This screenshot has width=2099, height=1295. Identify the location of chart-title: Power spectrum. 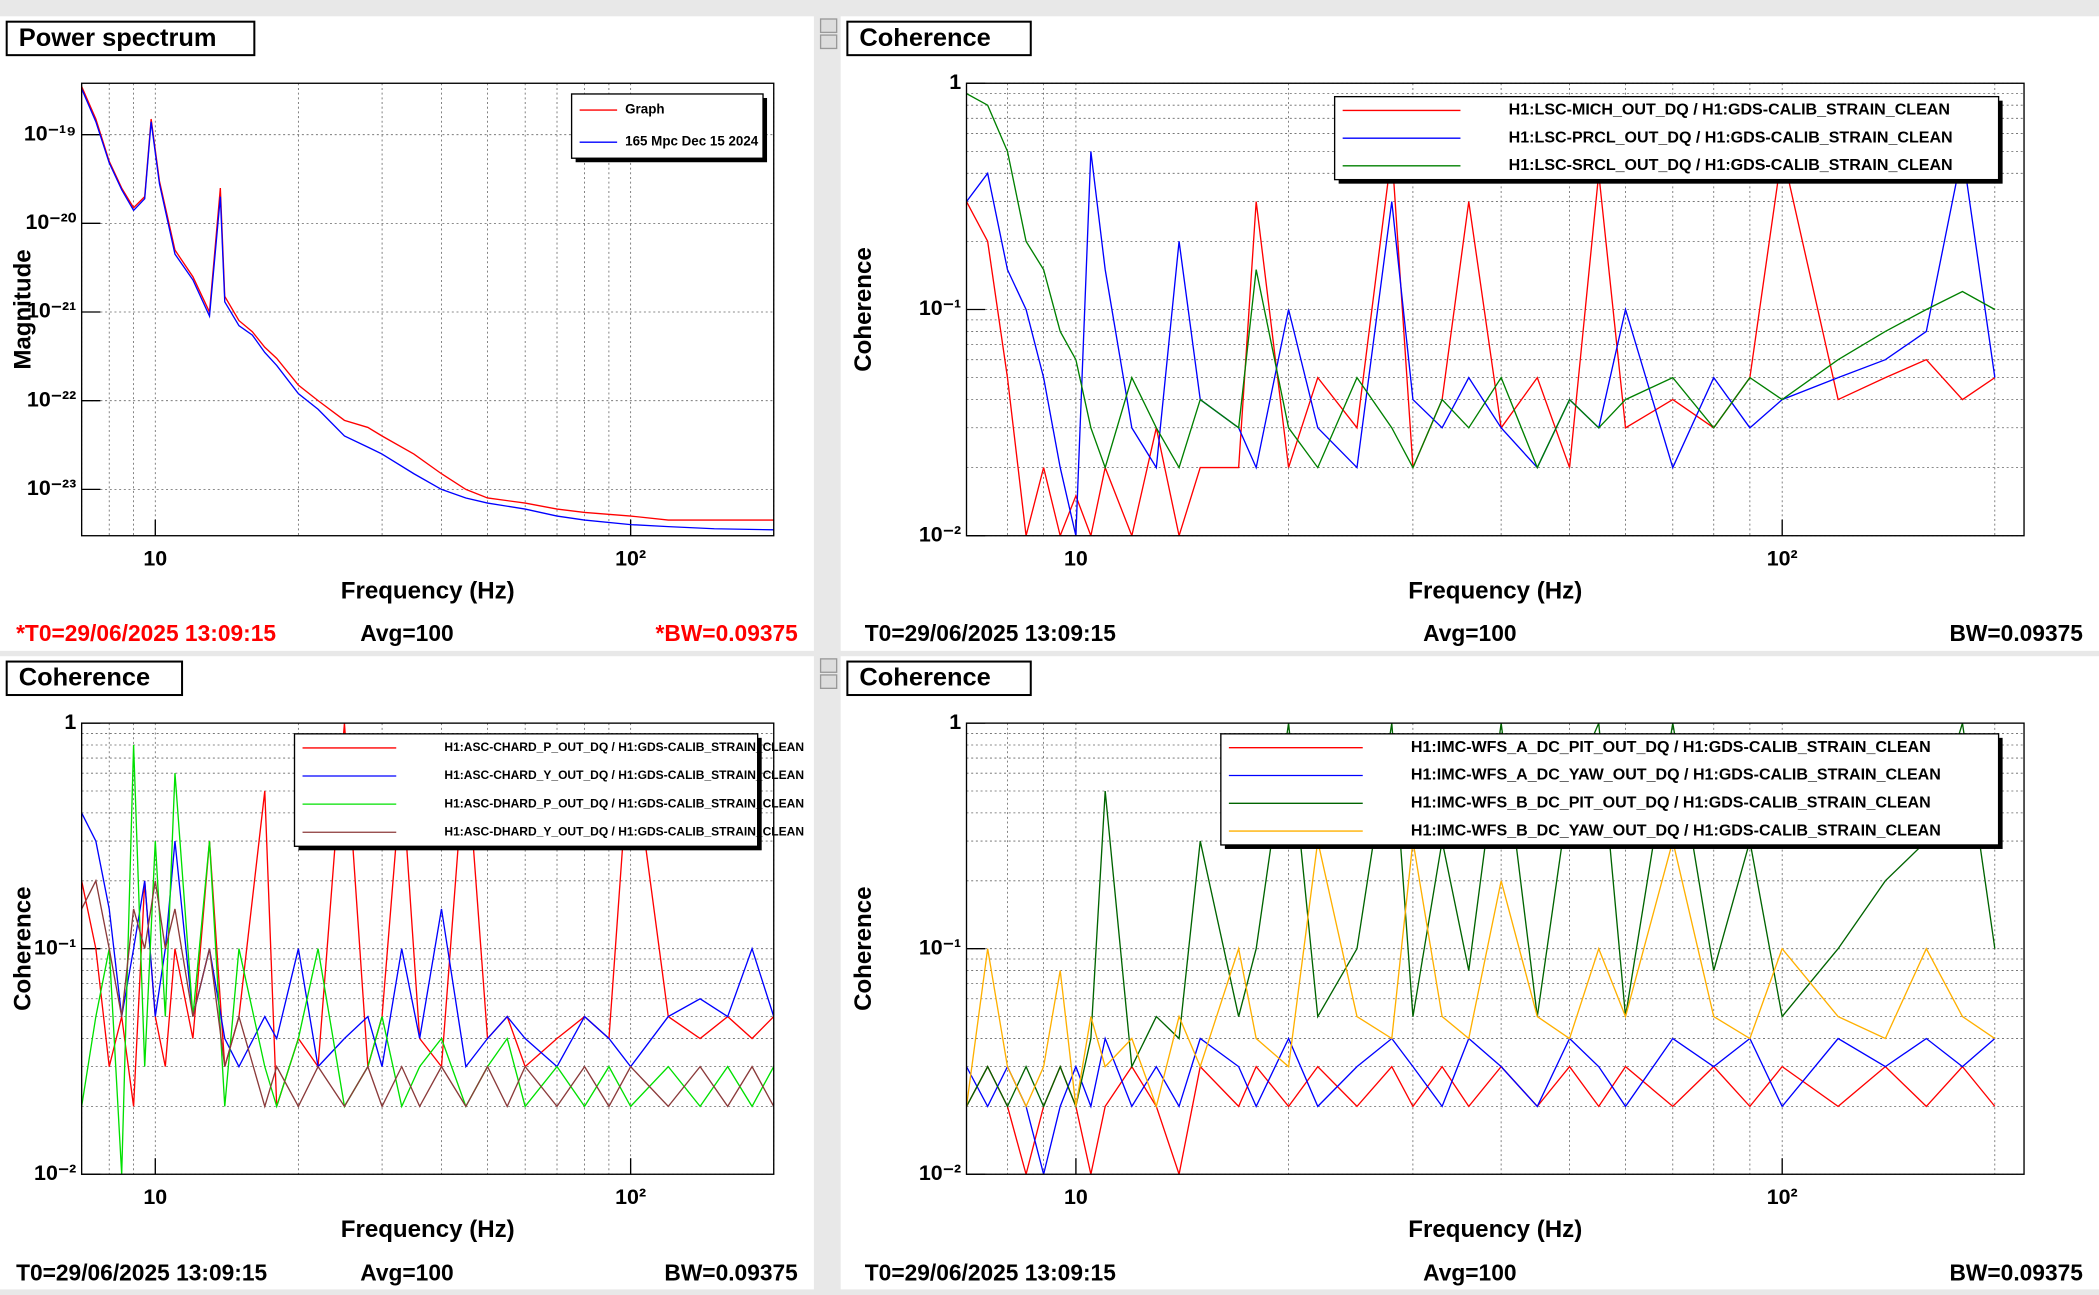
(118, 38).